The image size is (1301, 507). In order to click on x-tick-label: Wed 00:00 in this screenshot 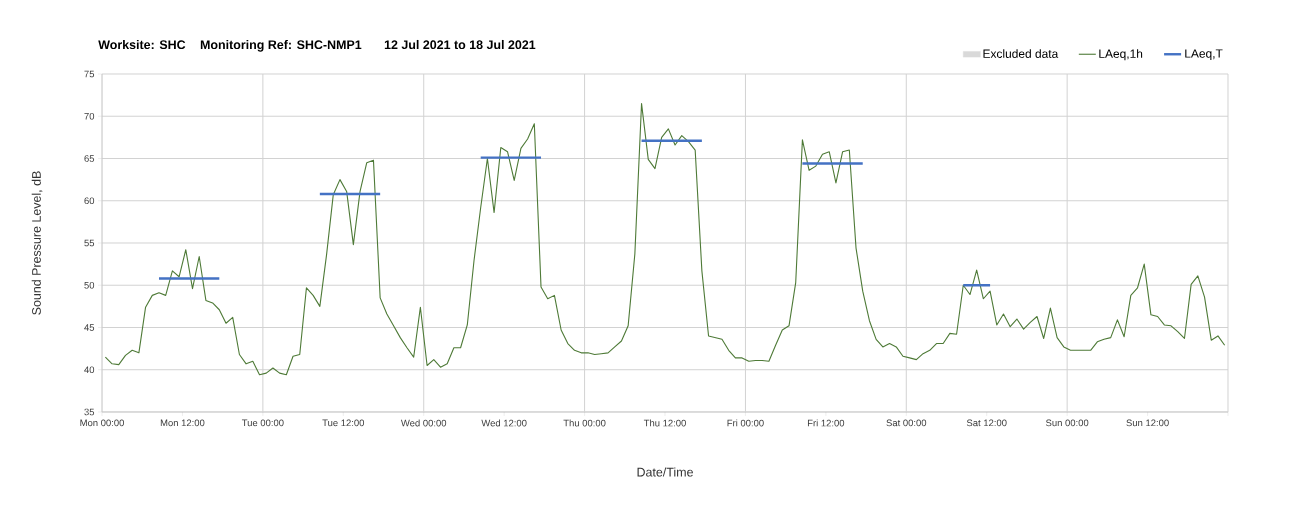, I will do `click(423, 423)`.